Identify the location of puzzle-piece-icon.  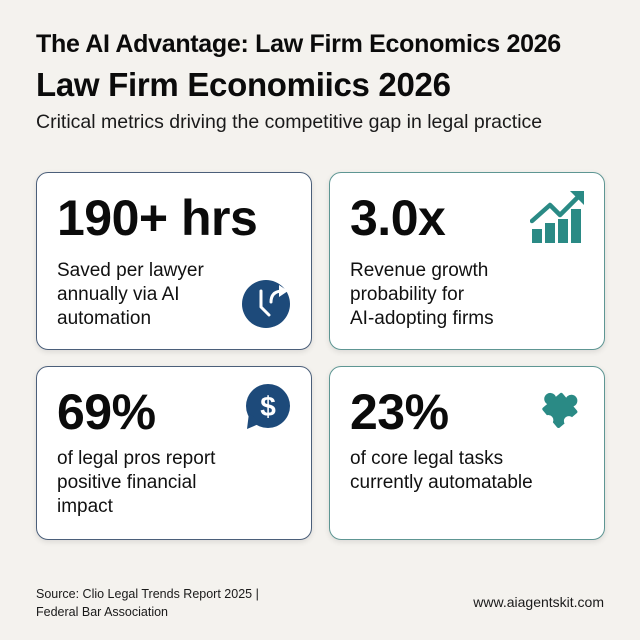
(560, 410).